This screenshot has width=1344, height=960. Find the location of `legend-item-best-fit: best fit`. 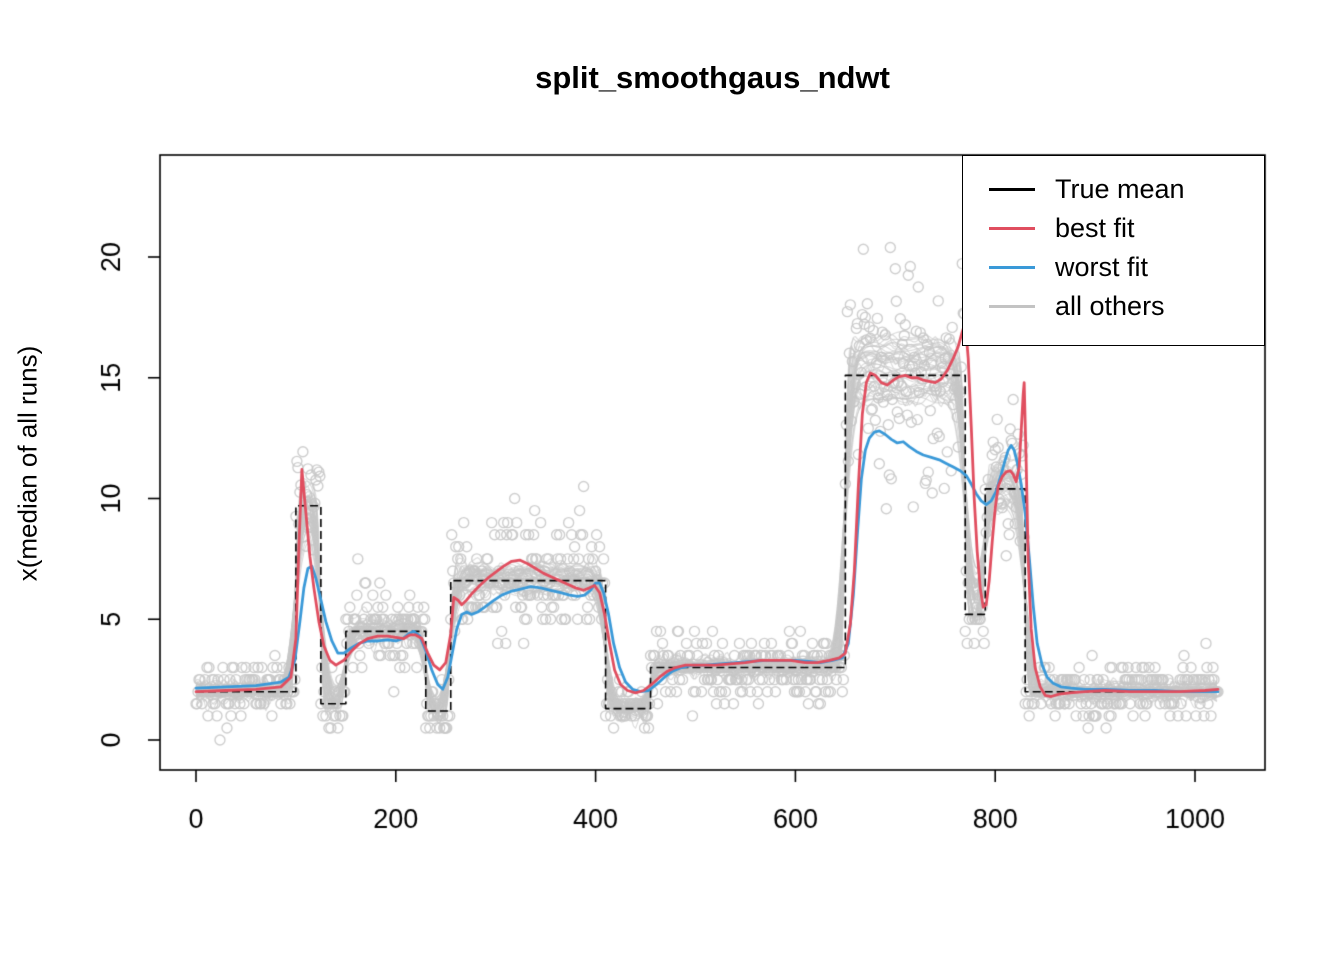

legend-item-best-fit: best fit is located at coordinates (1126, 228).